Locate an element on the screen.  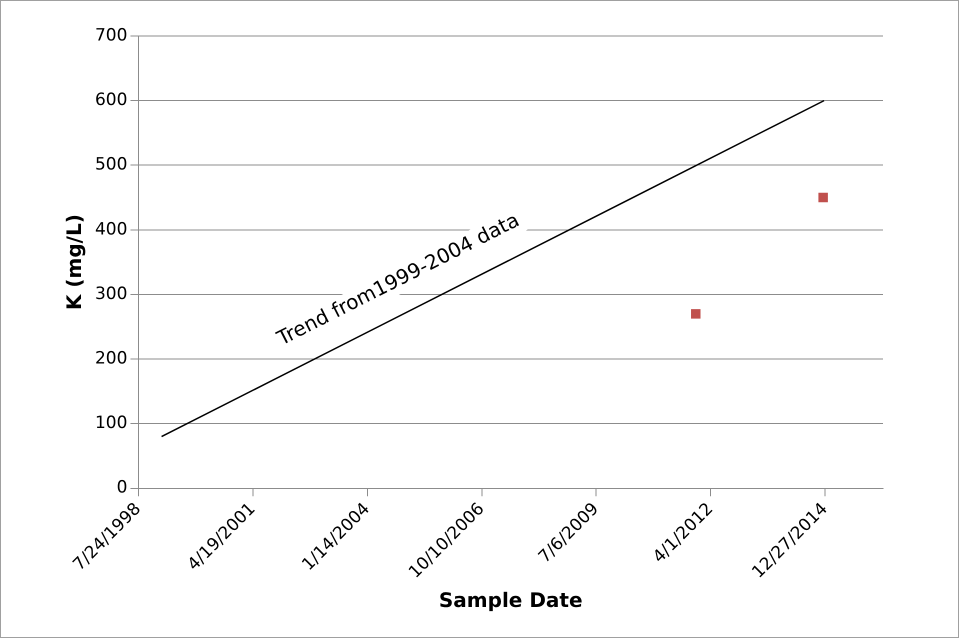
x-axis-title: Sample Date is located at coordinates (510, 600).